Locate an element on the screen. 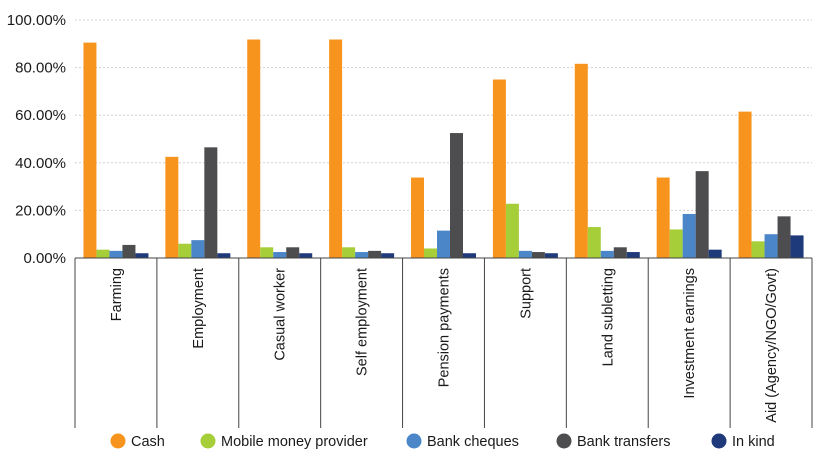 The width and height of the screenshot is (819, 458). y-tick-label: 100.00% is located at coordinates (36, 20).